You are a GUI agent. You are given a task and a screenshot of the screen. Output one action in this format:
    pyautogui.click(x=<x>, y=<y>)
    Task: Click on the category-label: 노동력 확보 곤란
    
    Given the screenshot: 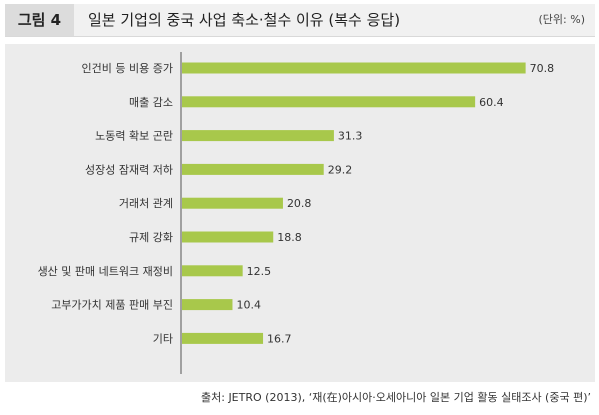 What is the action you would take?
    pyautogui.click(x=134, y=136)
    